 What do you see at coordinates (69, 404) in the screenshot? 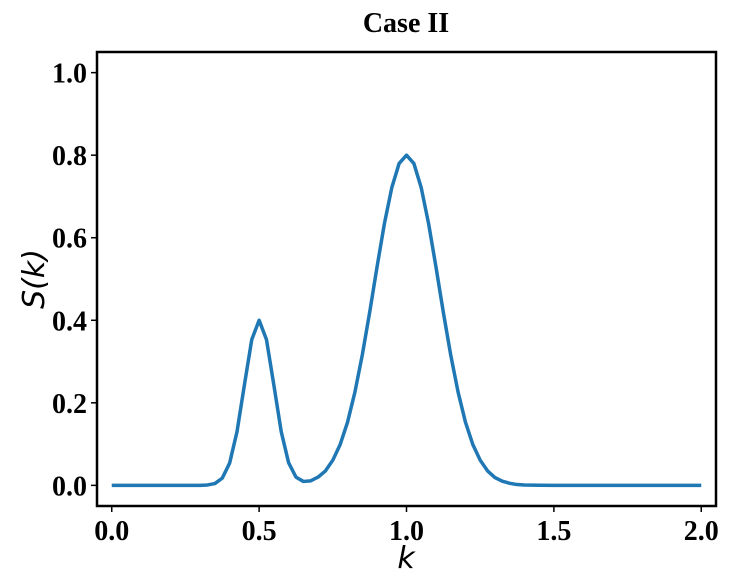
I see `y-tick-label: 0.2` at bounding box center [69, 404].